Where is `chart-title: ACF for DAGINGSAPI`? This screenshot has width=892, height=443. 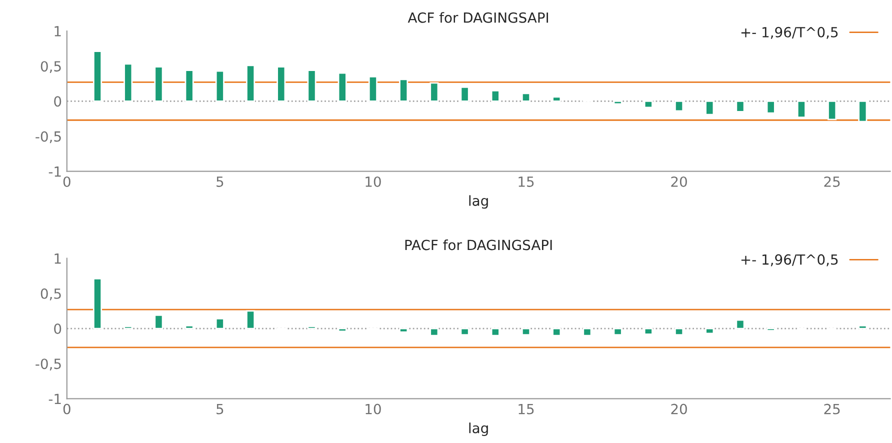 chart-title: ACF for DAGINGSAPI is located at coordinates (478, 17).